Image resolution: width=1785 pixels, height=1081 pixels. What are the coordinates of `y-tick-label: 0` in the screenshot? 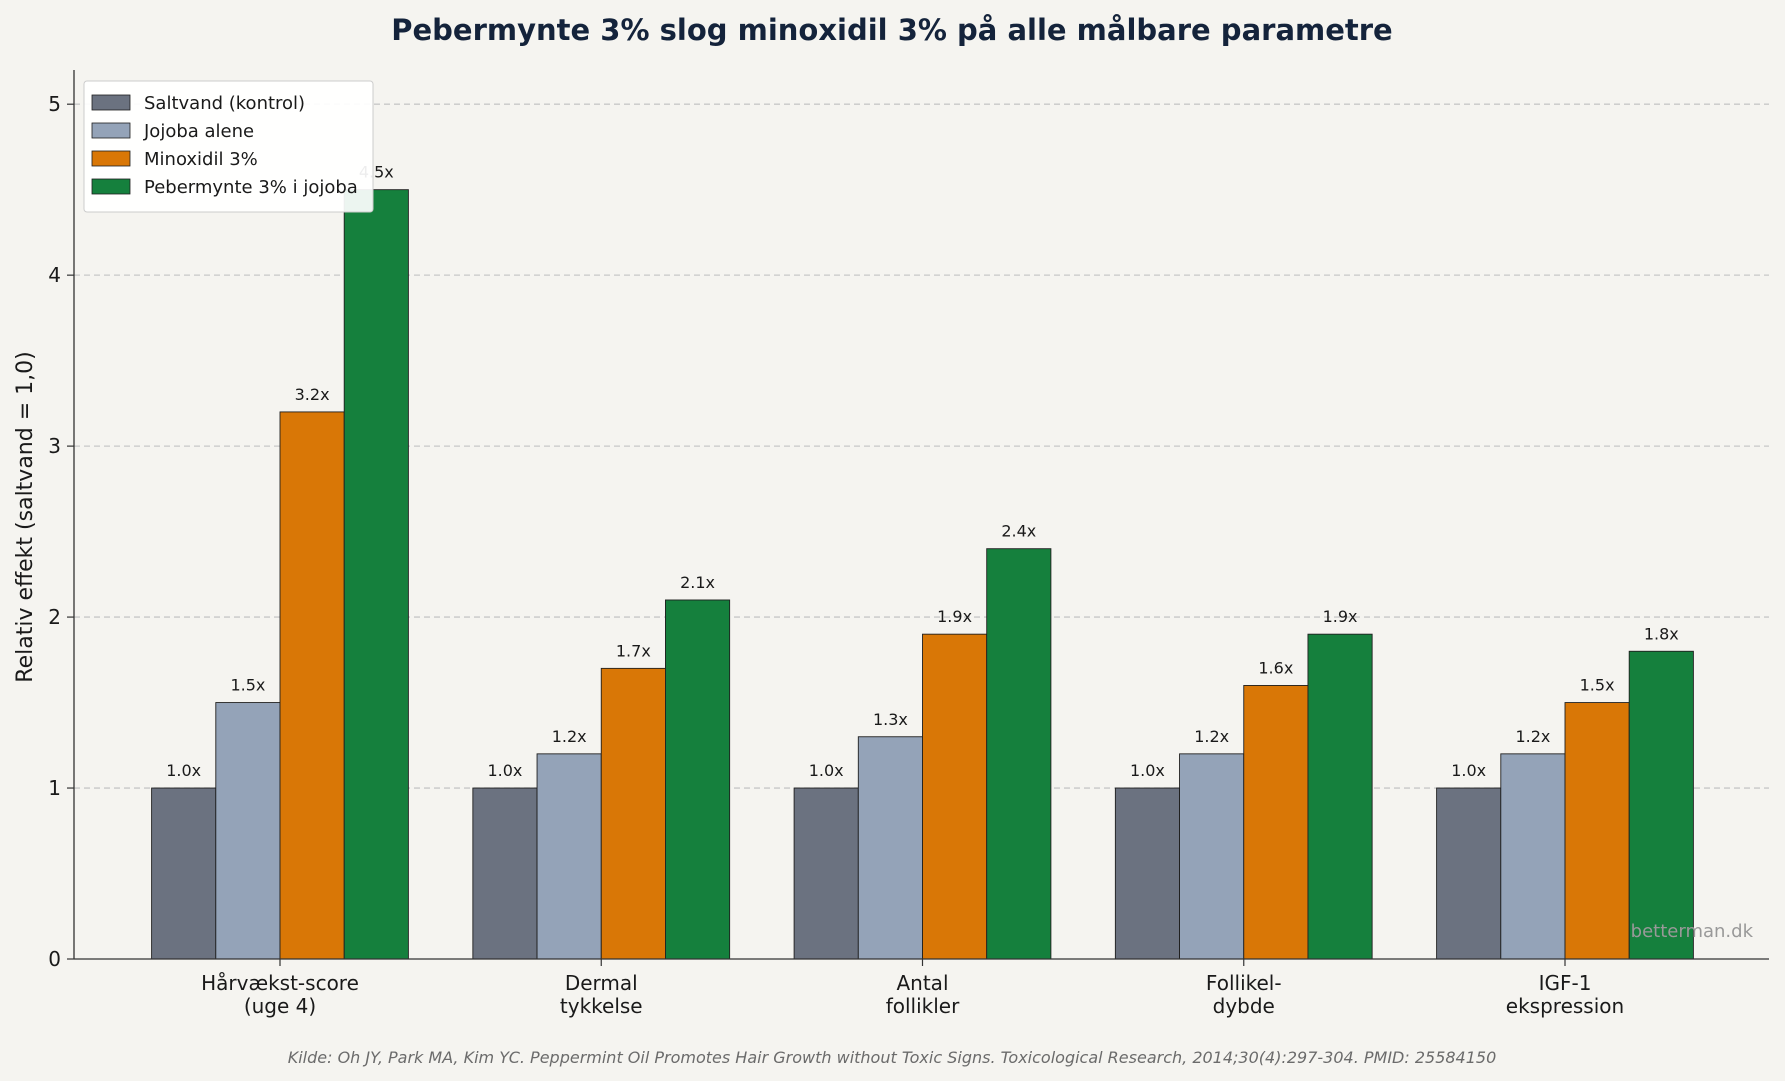 It's located at (54, 959).